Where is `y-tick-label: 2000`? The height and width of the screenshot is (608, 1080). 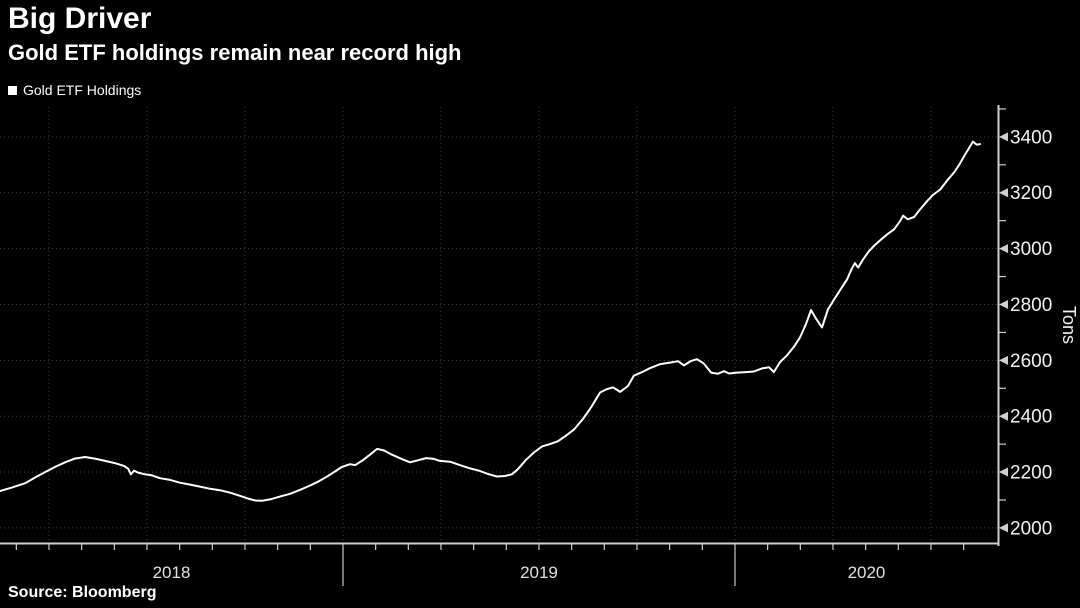 y-tick-label: 2000 is located at coordinates (1031, 528).